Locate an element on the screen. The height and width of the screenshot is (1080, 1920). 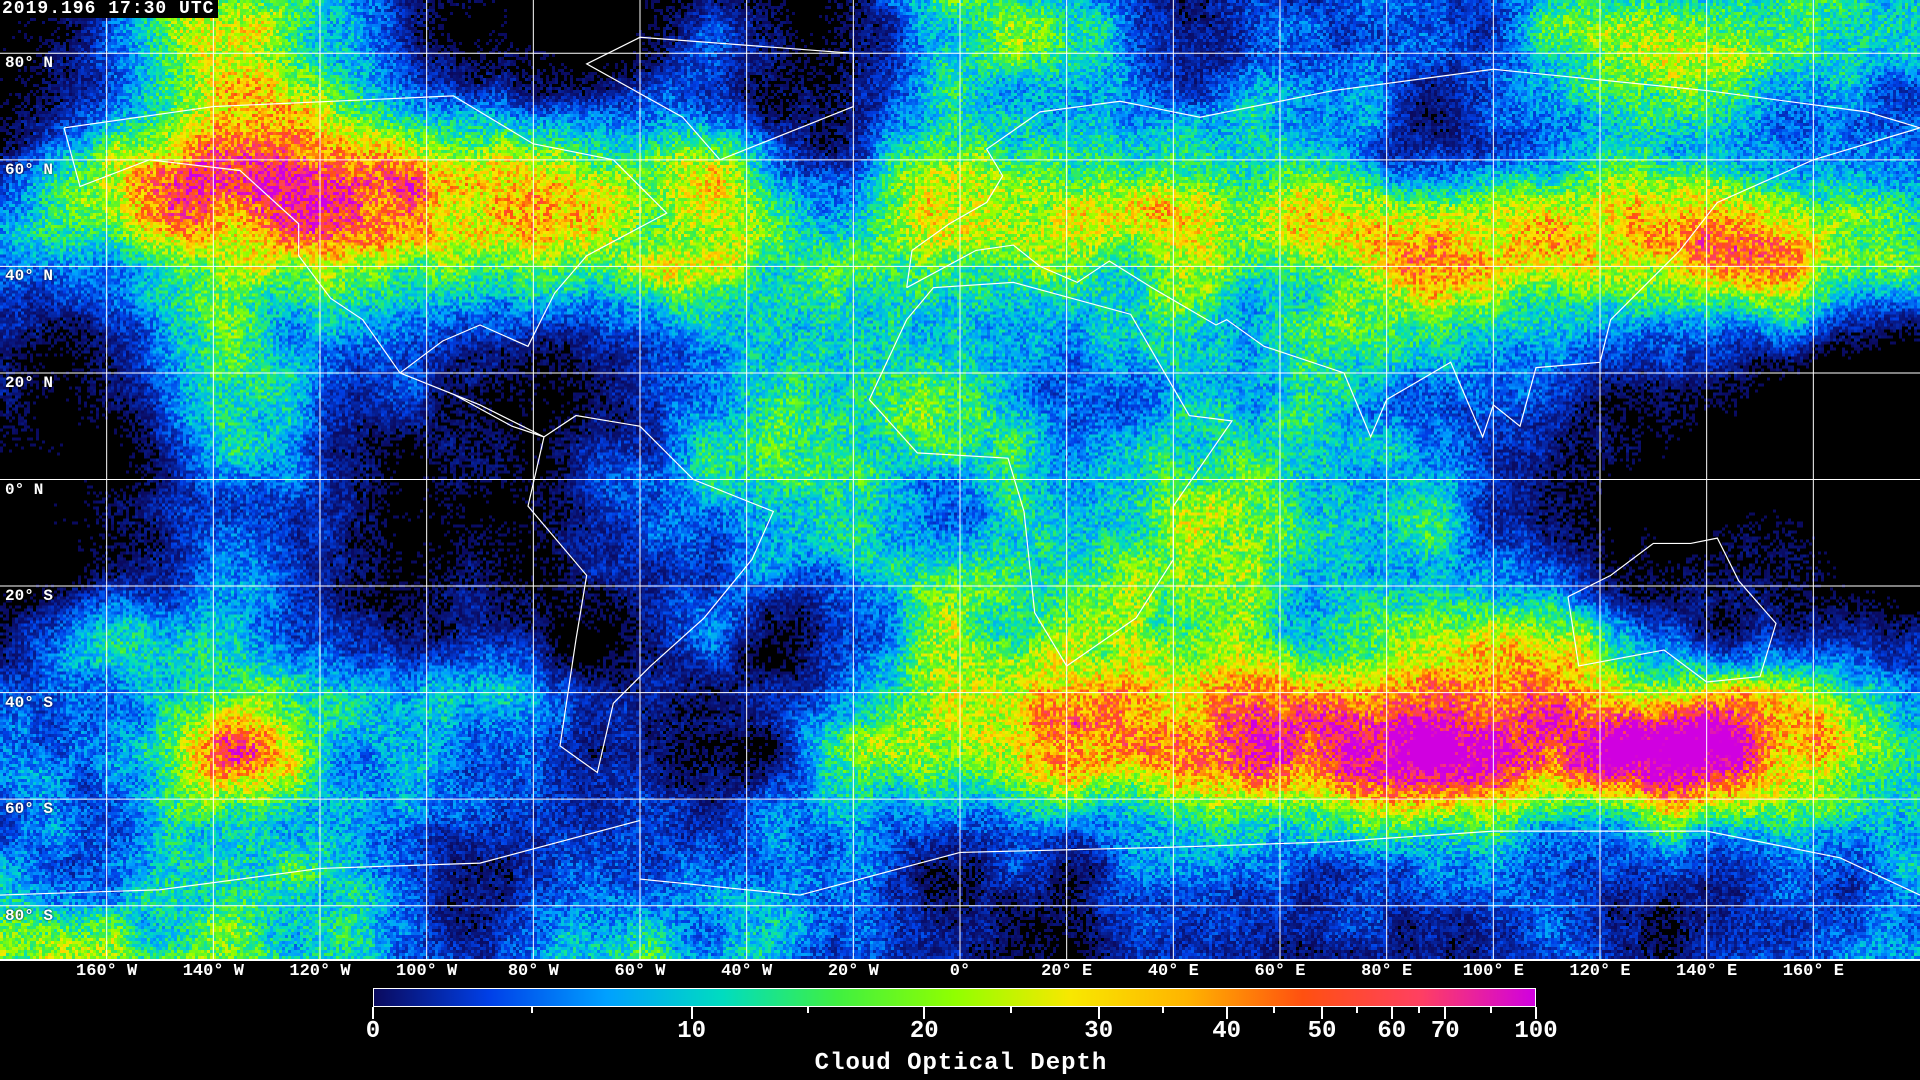
longitude-label: 20° W is located at coordinates (853, 971).